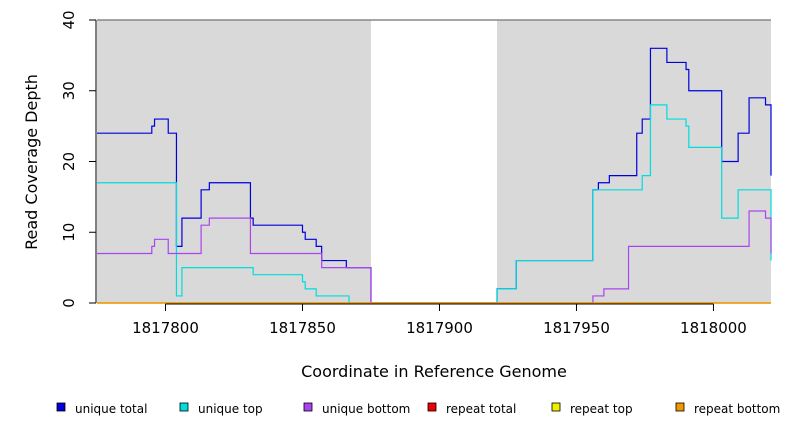 The height and width of the screenshot is (432, 792). Describe the element at coordinates (481, 409) in the screenshot. I see `legend-label-repeat-total: repeat total` at that location.